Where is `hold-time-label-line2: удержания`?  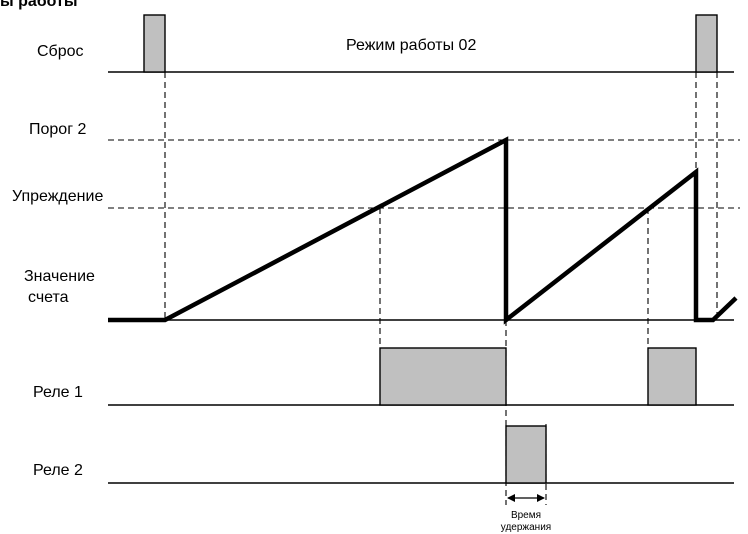 hold-time-label-line2: удержания is located at coordinates (526, 527).